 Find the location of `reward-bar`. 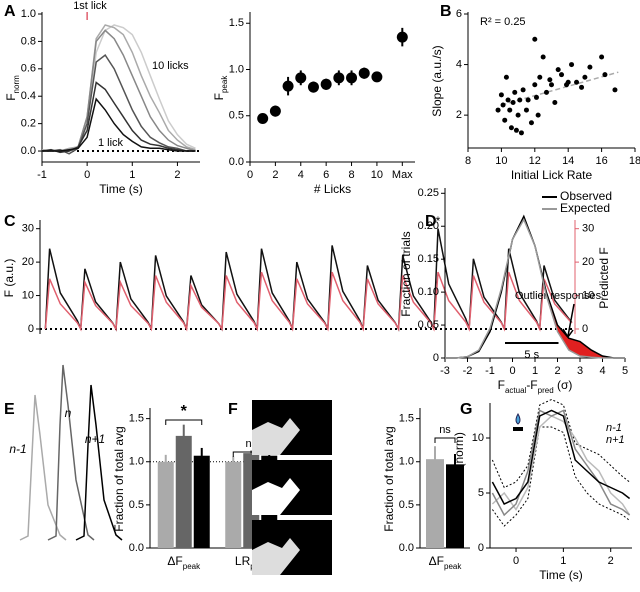

reward-bar is located at coordinates (518, 429).